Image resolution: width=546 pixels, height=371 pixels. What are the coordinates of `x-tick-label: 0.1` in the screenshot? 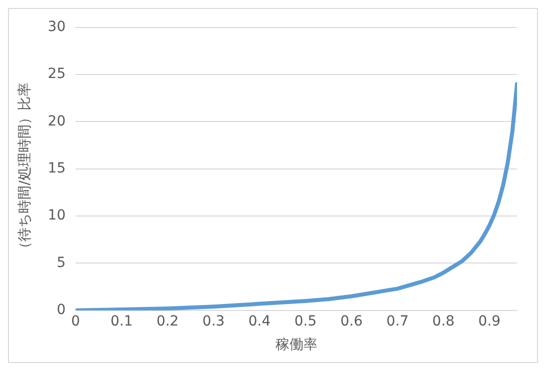 It's located at (121, 321).